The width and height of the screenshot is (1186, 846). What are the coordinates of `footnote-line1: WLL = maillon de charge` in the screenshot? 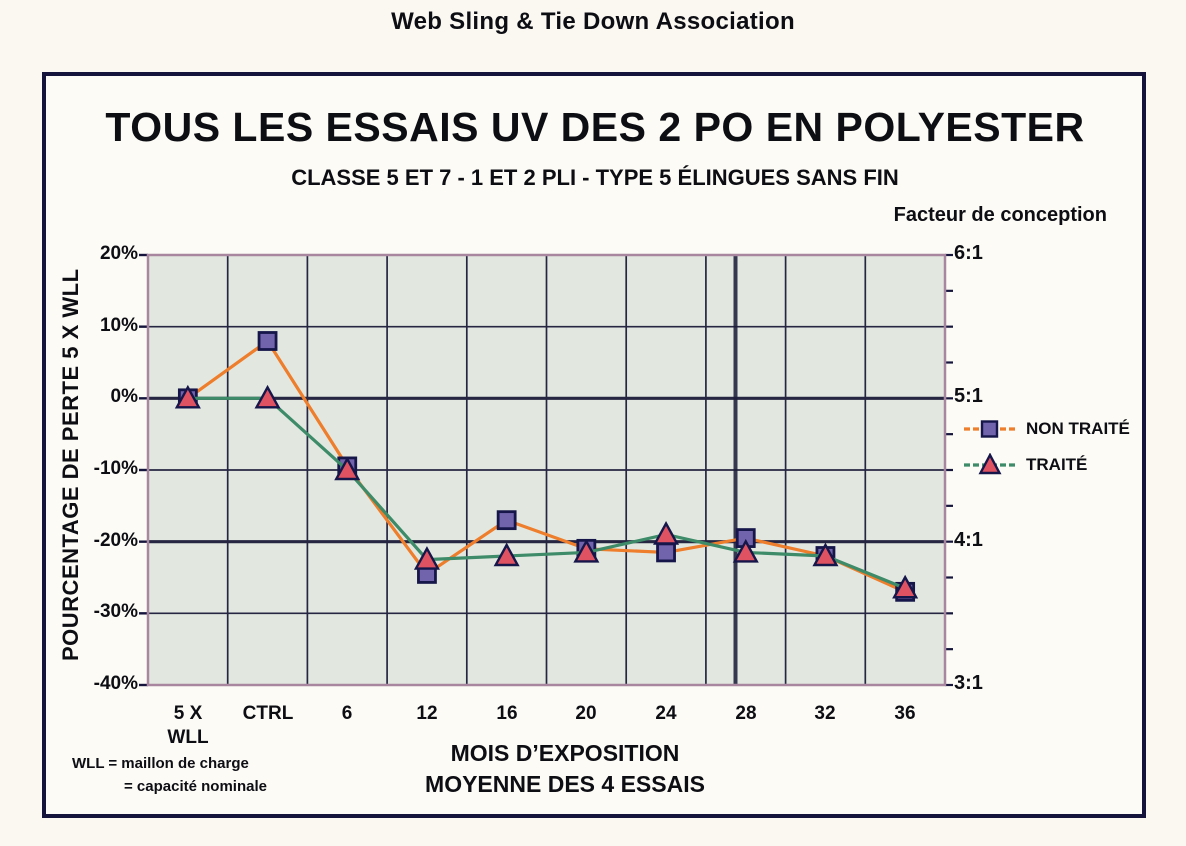 It's located at (160, 763).